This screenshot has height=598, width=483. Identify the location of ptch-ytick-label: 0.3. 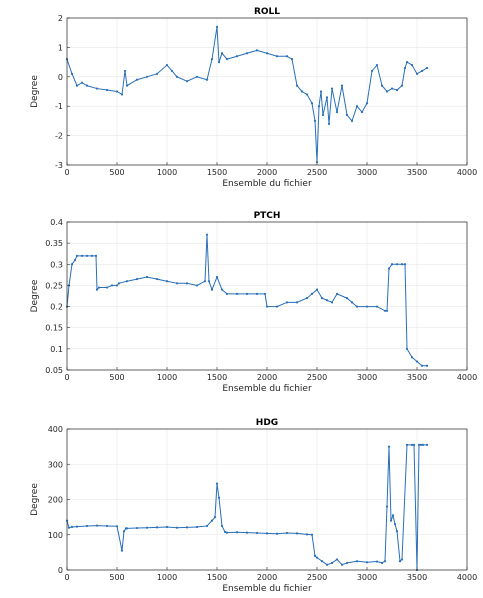
(56, 264).